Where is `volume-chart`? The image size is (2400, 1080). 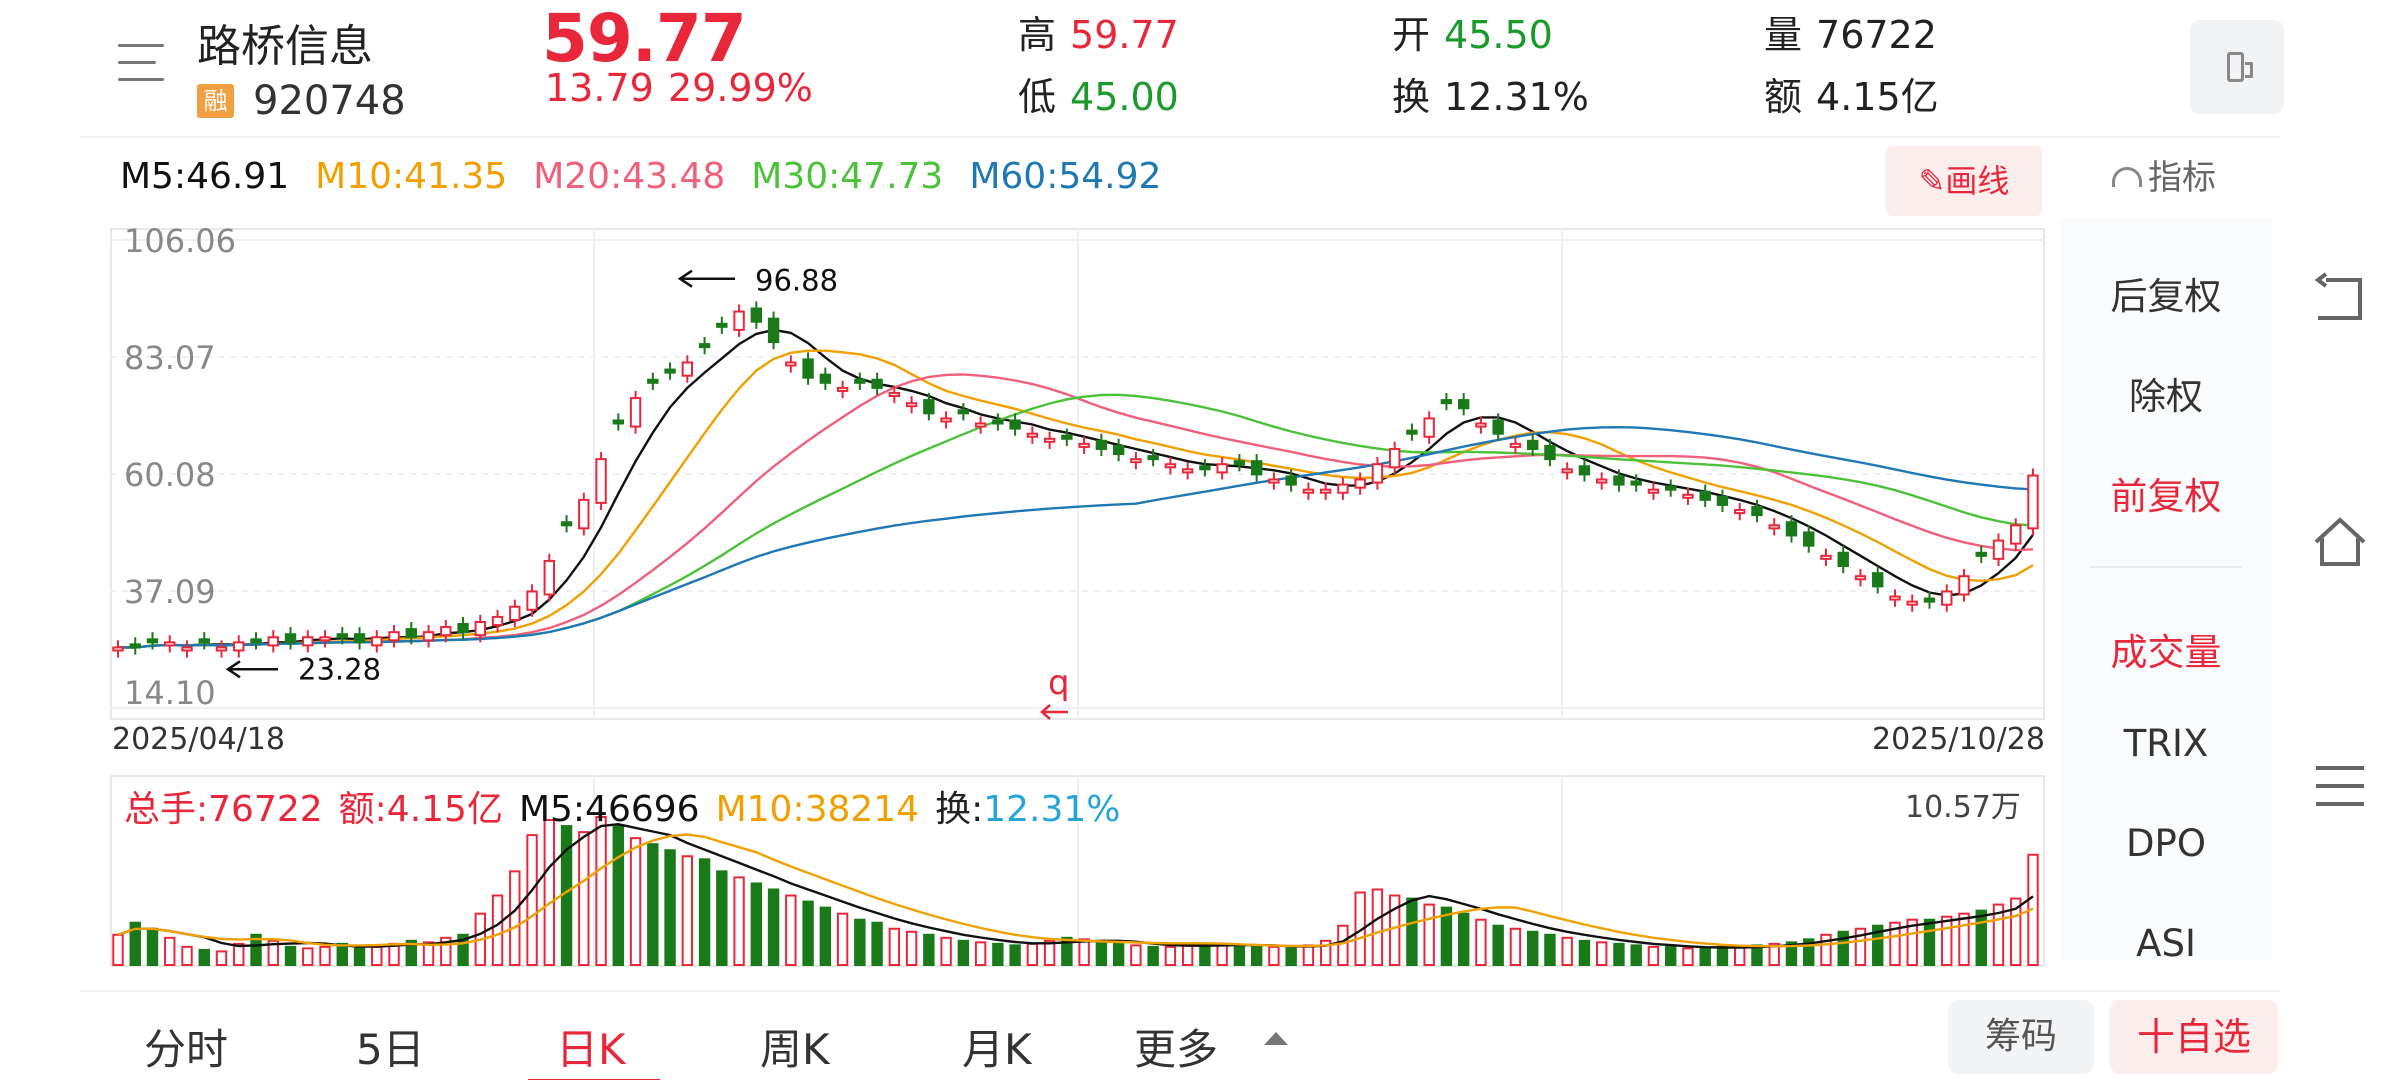
volume-chart is located at coordinates (1077, 871).